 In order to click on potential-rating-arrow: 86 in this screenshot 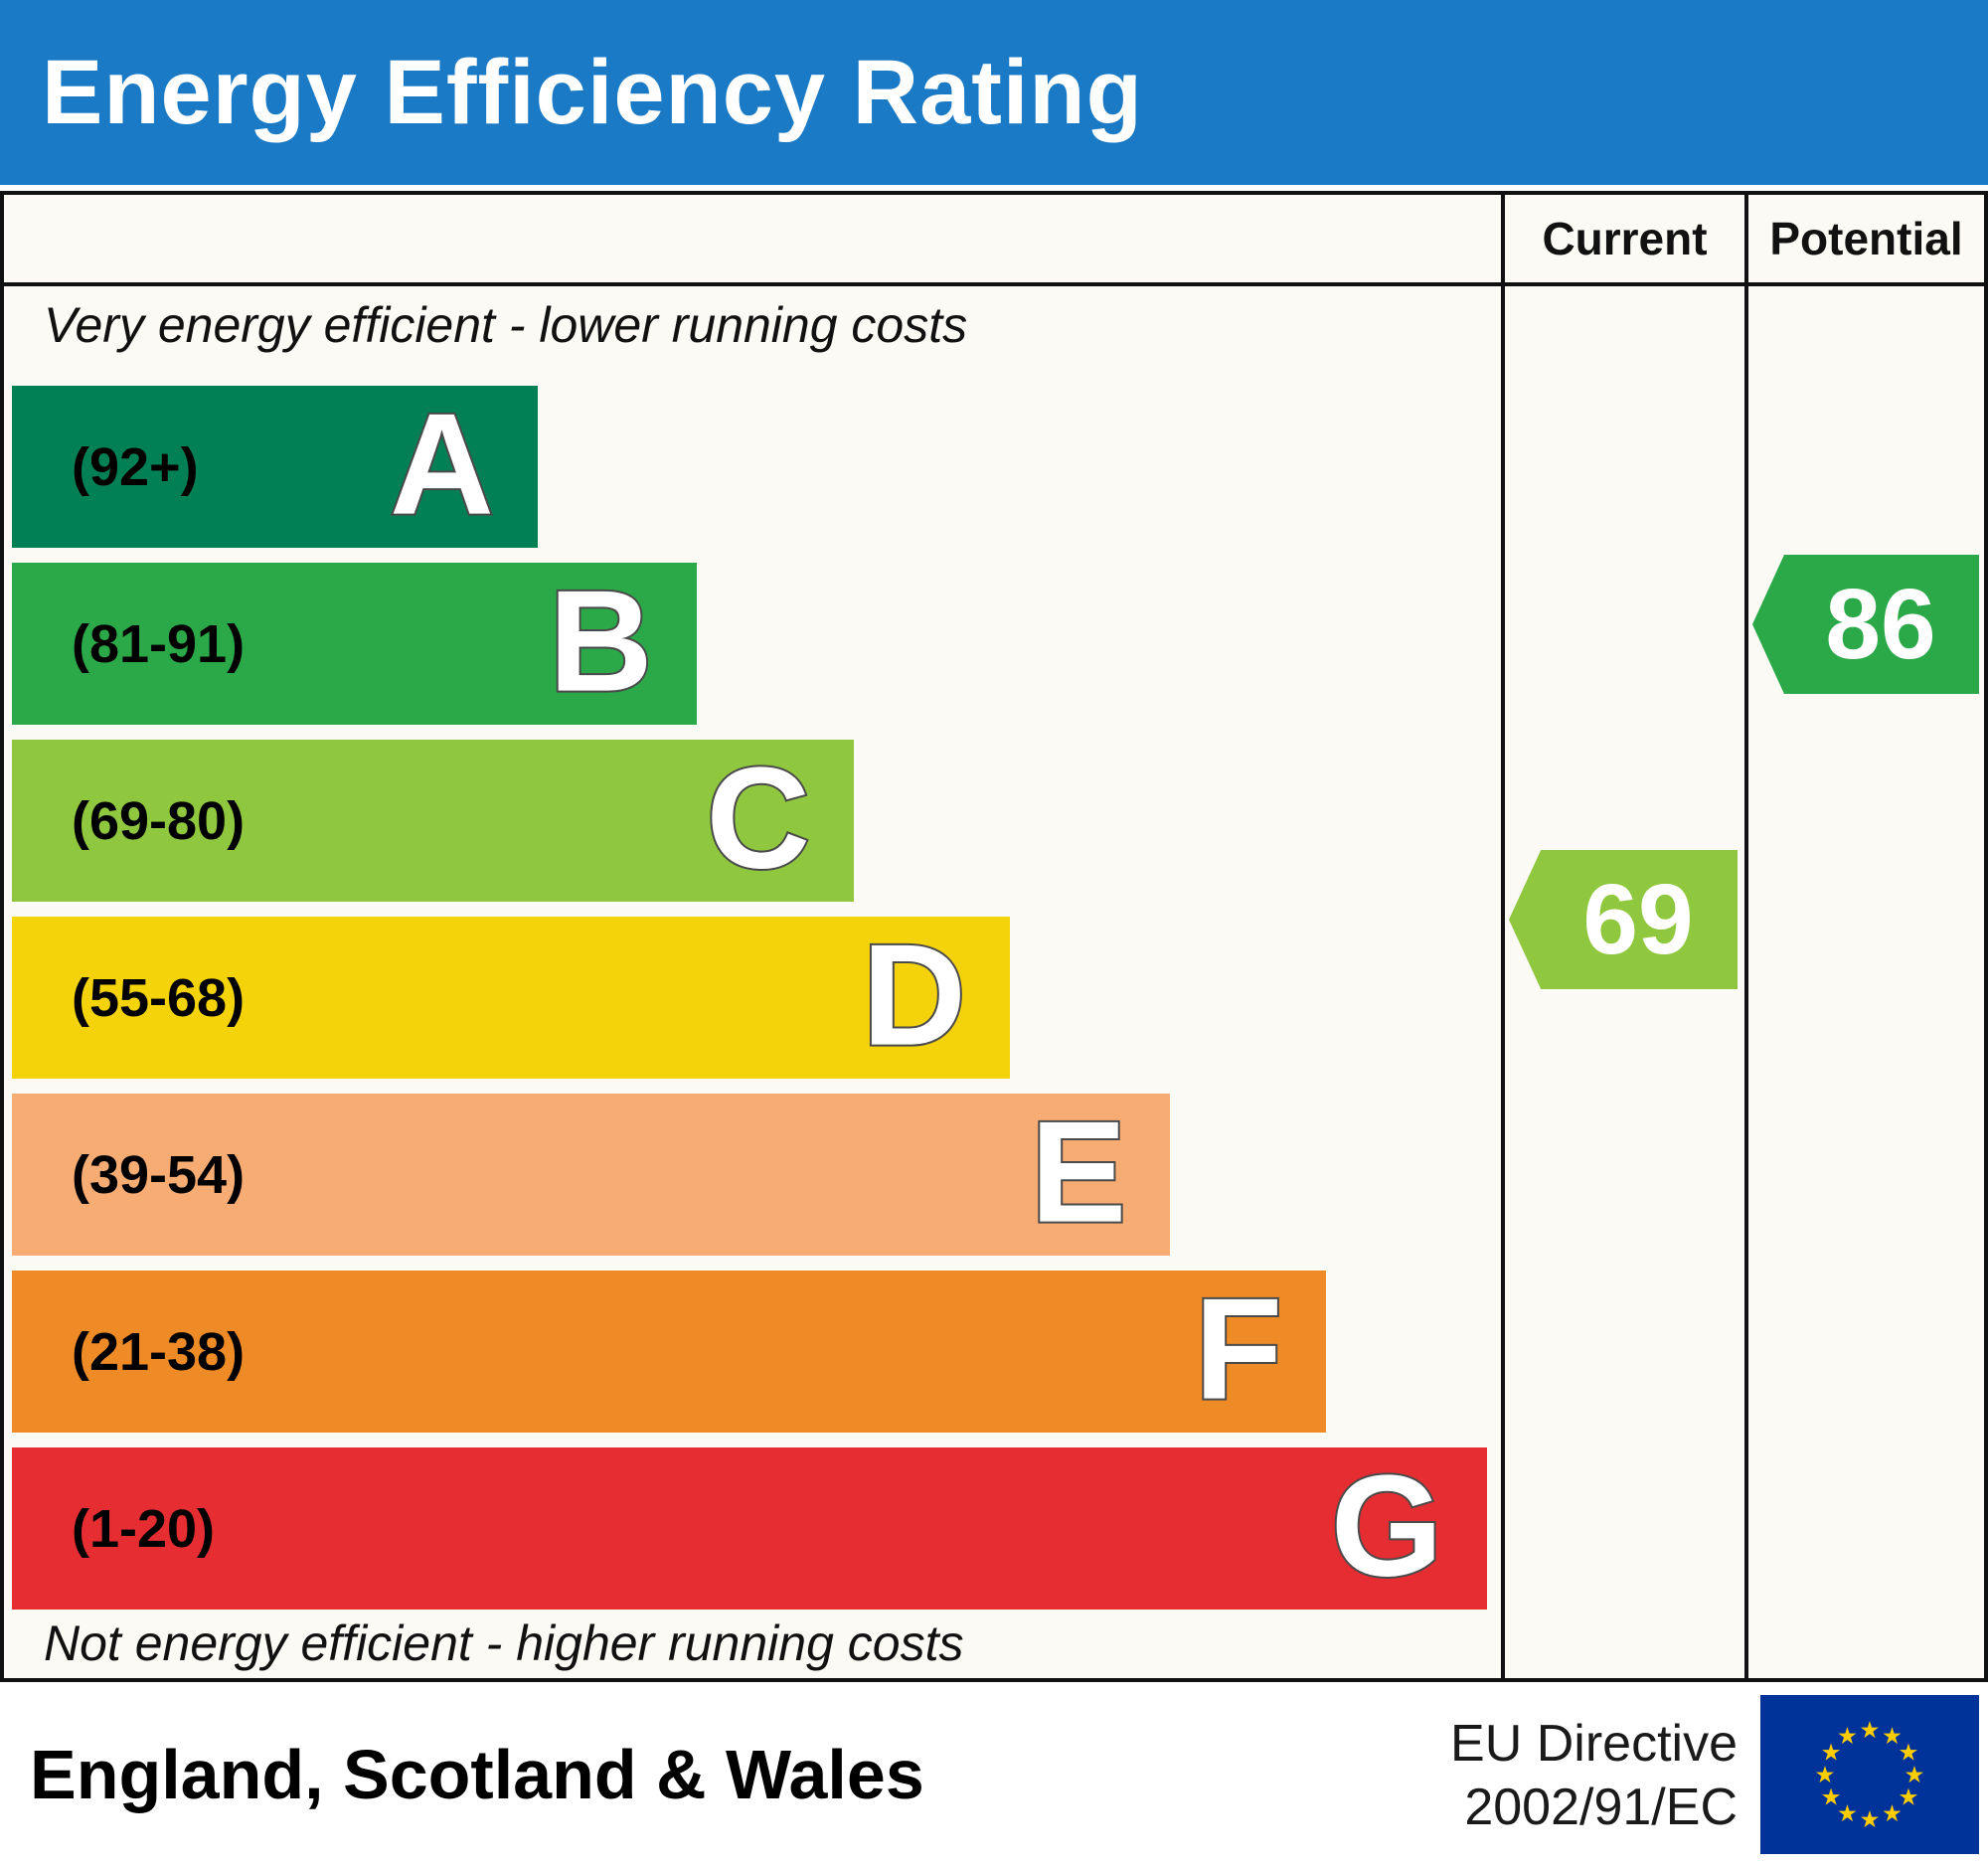, I will do `click(1865, 624)`.